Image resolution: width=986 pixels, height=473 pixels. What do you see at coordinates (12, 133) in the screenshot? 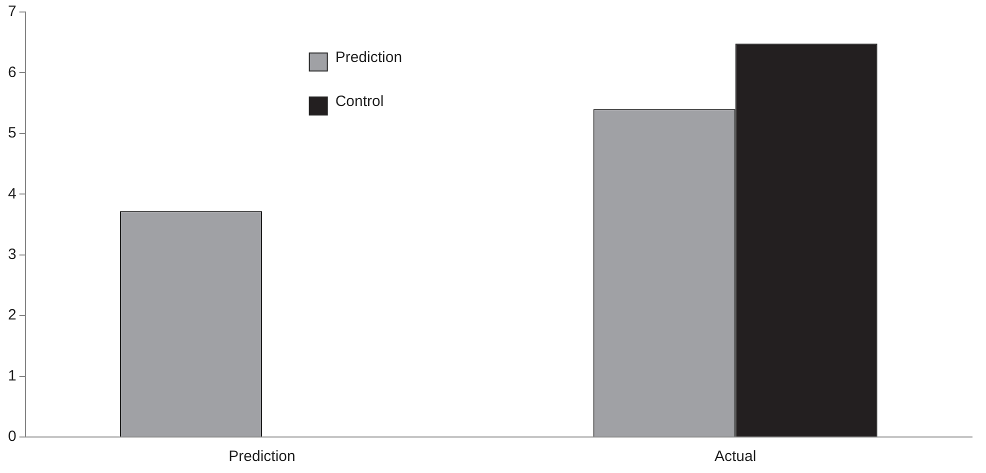
I see `y-tick-label: 5` at bounding box center [12, 133].